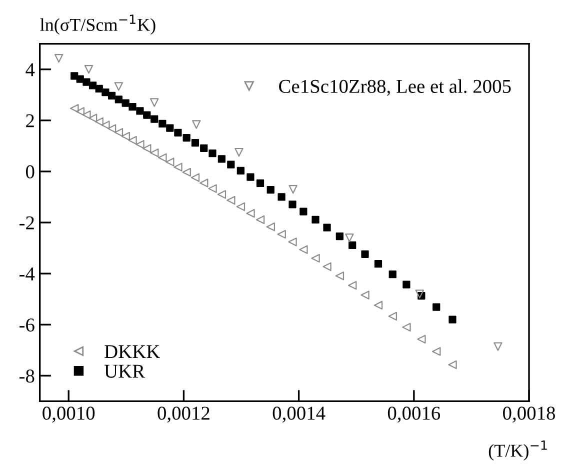 This screenshot has height=466, width=561. Describe the element at coordinates (68, 414) in the screenshot. I see `x-tick-label: 0,0010` at that location.